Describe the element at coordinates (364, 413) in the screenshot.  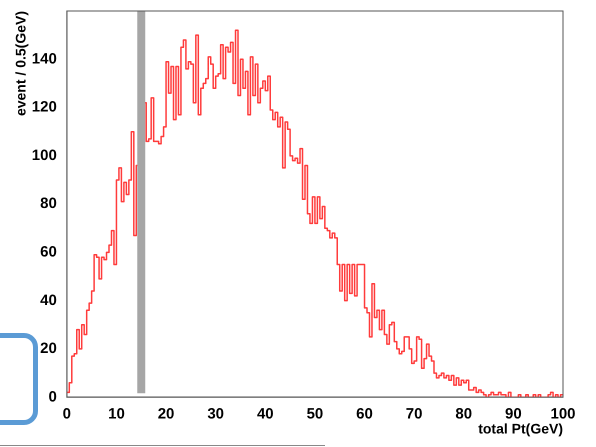
I see `x-tick-label: 60` at that location.